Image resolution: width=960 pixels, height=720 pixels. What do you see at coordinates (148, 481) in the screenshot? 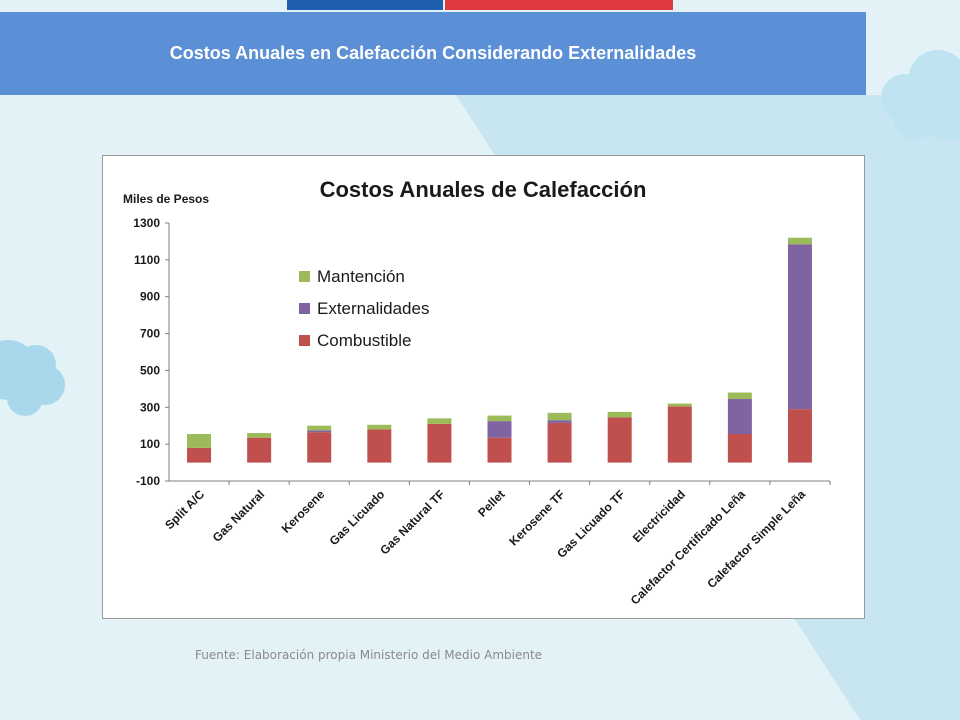
I see `y-tick-label: -100` at bounding box center [148, 481].